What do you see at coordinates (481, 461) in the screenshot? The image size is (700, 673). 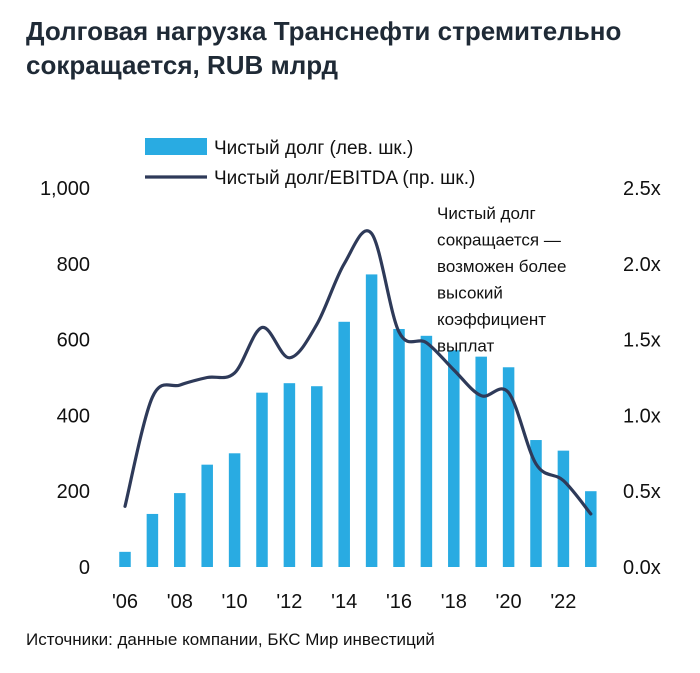 I see `bar-2019` at bounding box center [481, 461].